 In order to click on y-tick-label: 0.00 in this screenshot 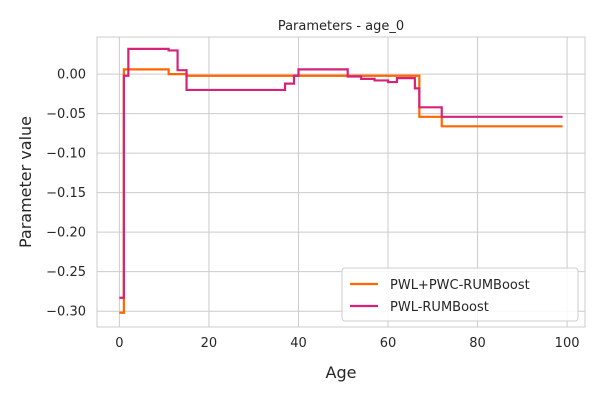, I will do `click(71, 75)`.